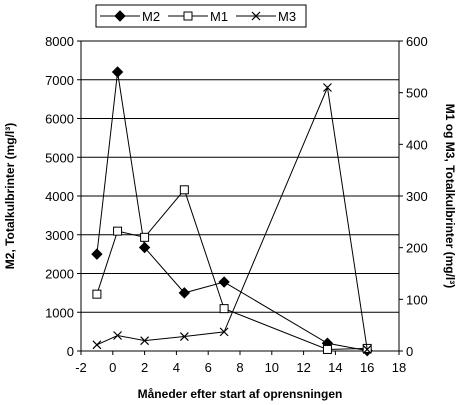 Image resolution: width=460 pixels, height=405 pixels. I want to click on x-tick-label-5: 8, so click(239, 367).